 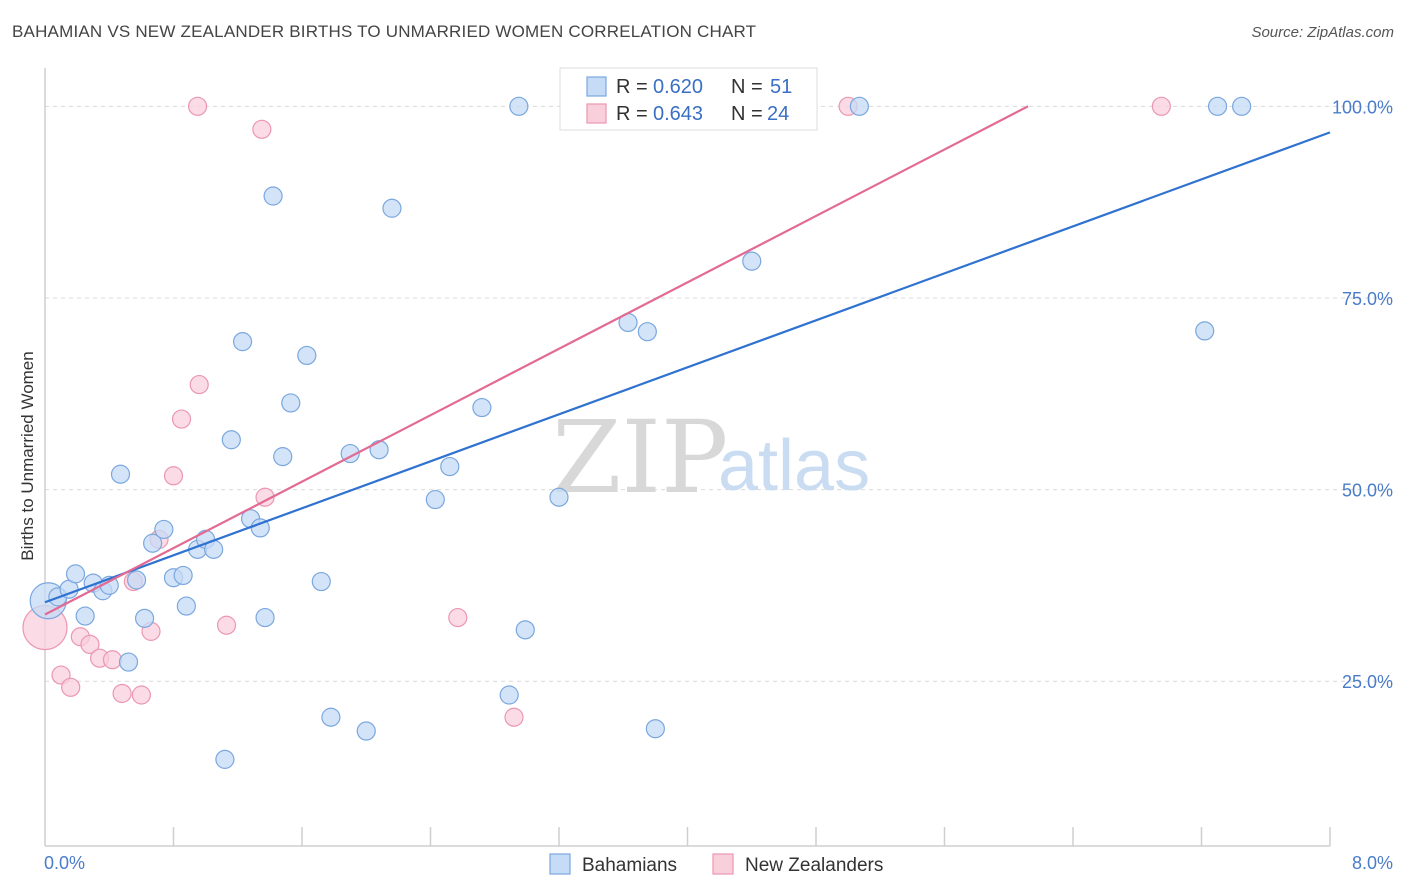 I want to click on y-tick-label: 100.0%, so click(x=1362, y=107).